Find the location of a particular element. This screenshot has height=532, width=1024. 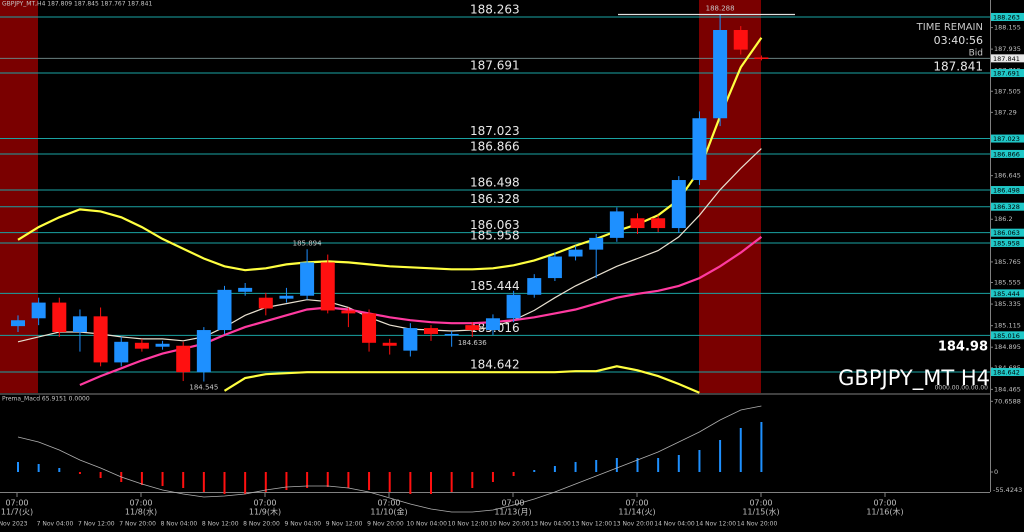

level-axis-label: 188.263 is located at coordinates (1006, 17).